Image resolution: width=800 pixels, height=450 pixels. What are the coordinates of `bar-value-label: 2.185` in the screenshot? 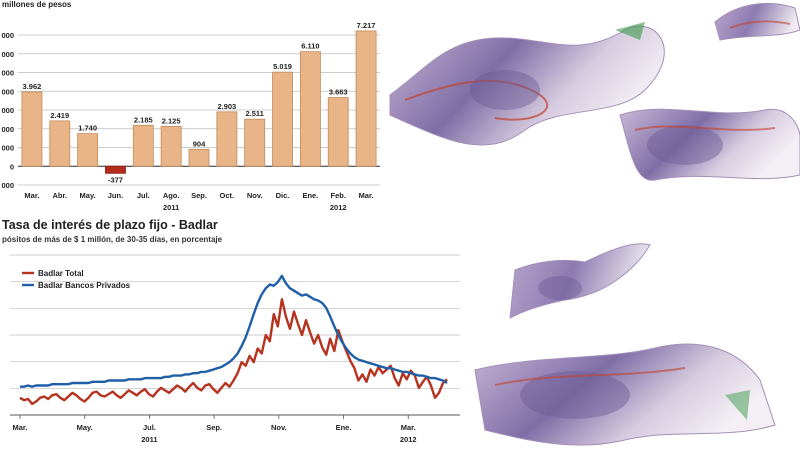 It's located at (143, 119).